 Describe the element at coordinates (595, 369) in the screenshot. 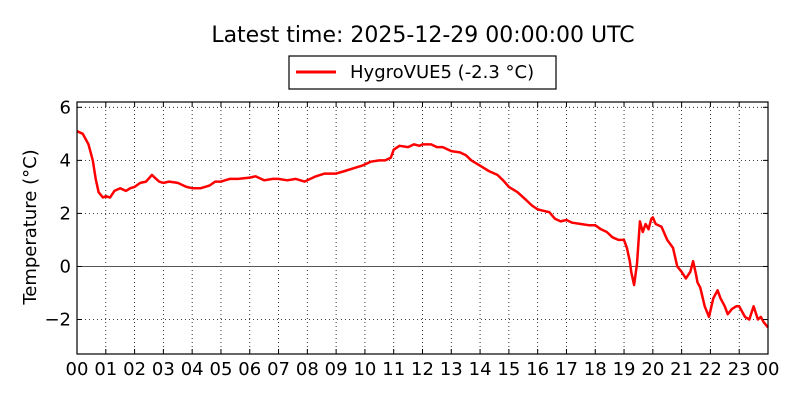

I see `x-tick-label: 18` at that location.